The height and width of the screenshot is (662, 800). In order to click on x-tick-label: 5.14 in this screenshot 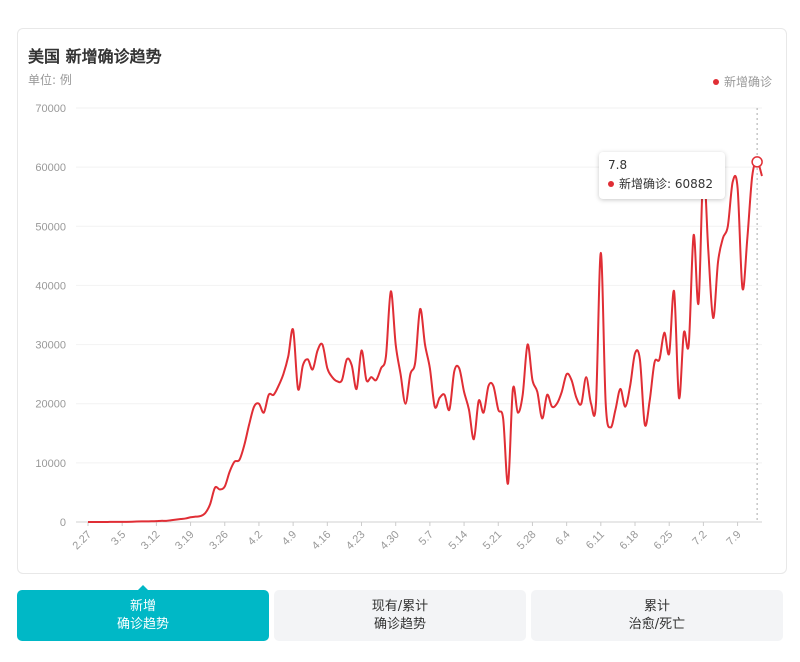, I will do `click(459, 541)`.